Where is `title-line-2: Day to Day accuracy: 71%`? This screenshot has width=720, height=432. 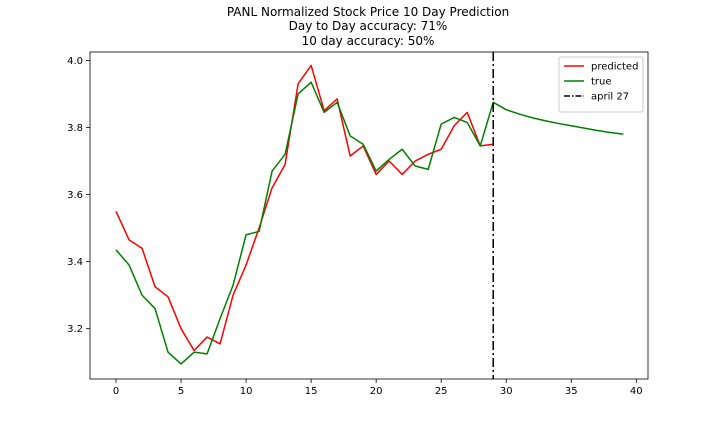 title-line-2: Day to Day accuracy: 71% is located at coordinates (368, 26).